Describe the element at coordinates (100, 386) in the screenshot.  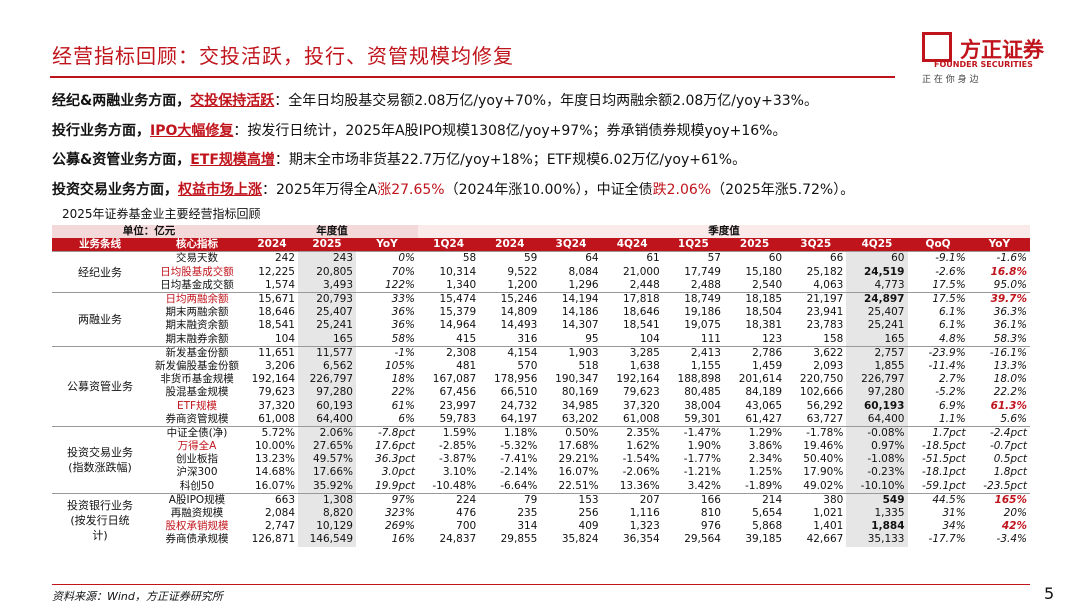
I see `group-name-line: 公募资管业务` at that location.